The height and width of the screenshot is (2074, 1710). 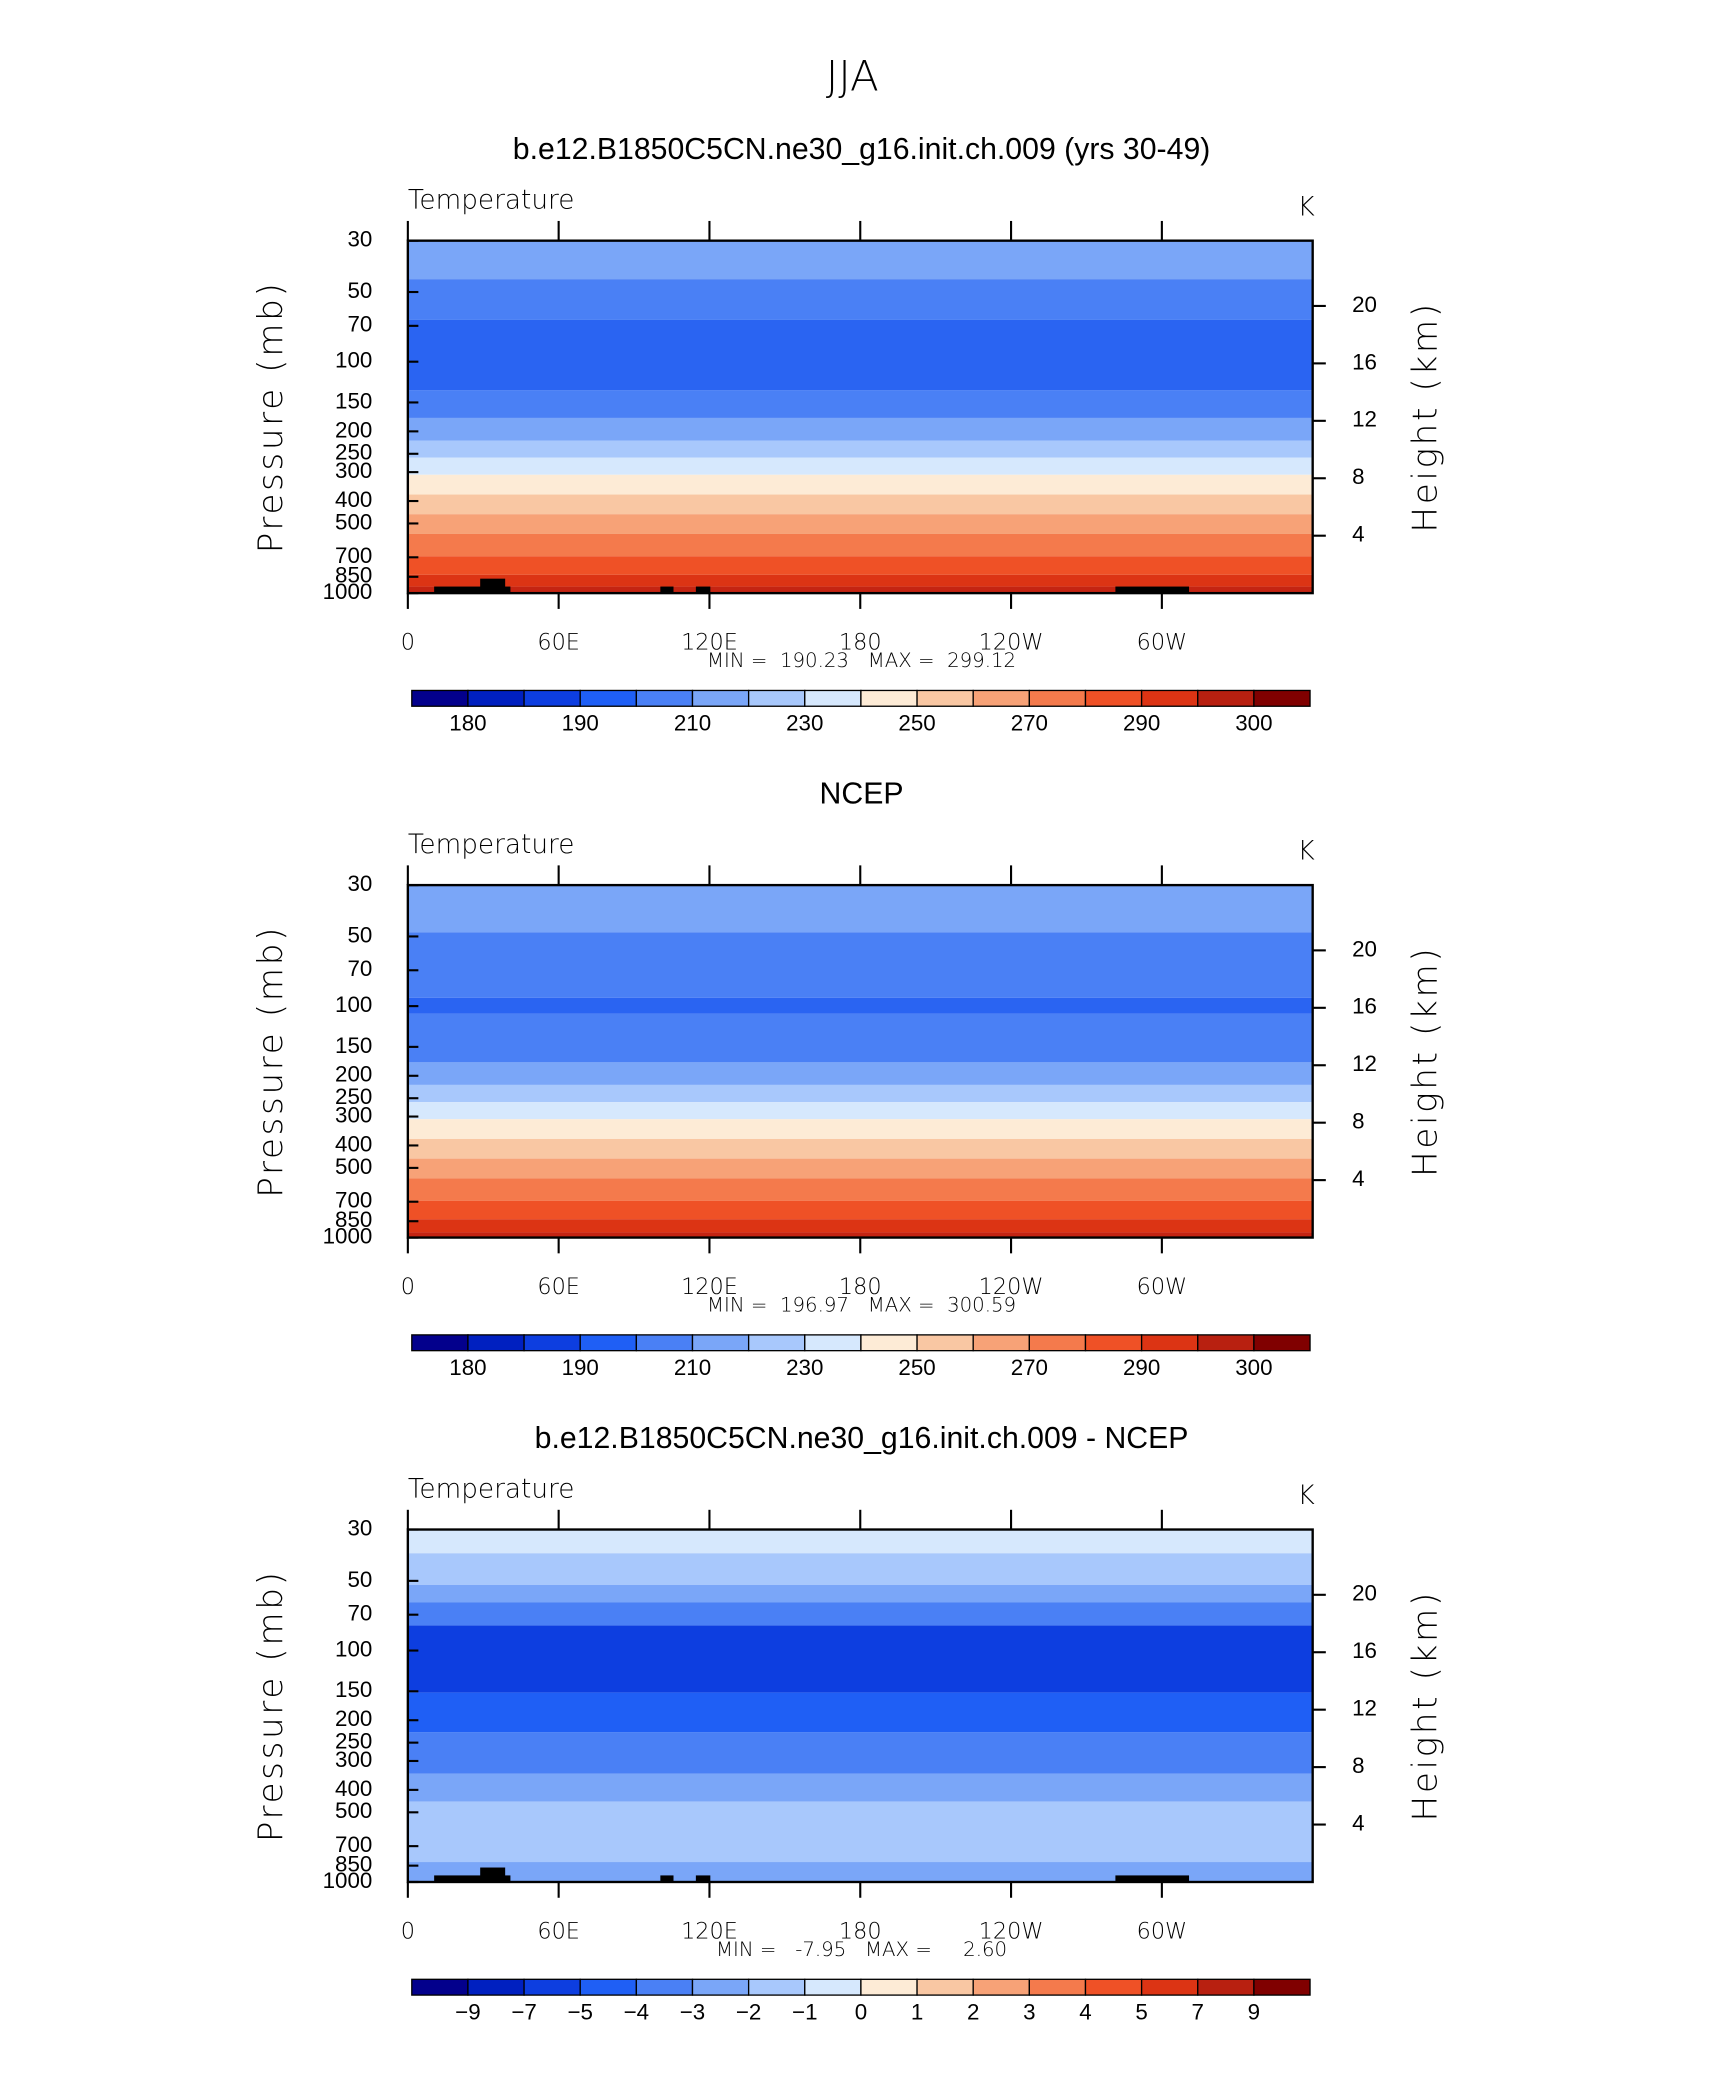 What do you see at coordinates (861, 660) in the screenshot?
I see `stats: MIN = 190.23 MAX = 299.12` at bounding box center [861, 660].